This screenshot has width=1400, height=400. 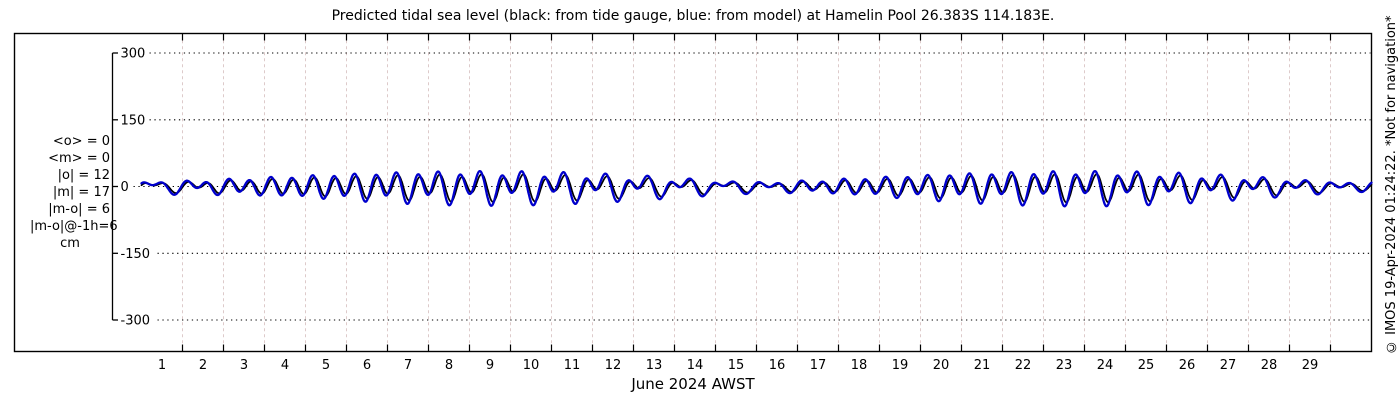 I want to click on x-day-label: 3, so click(x=244, y=365).